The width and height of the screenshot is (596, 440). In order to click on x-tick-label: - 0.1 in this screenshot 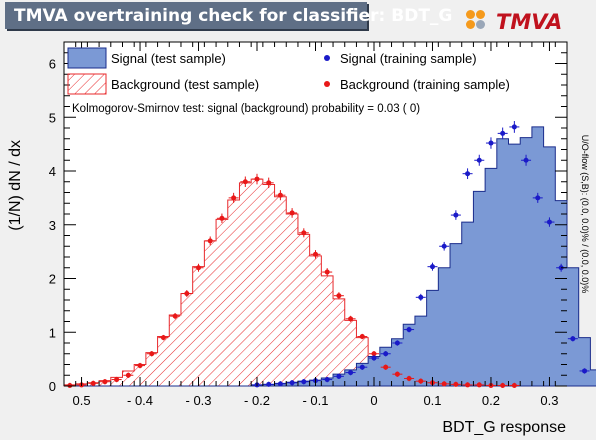, I will do `click(315, 400)`.